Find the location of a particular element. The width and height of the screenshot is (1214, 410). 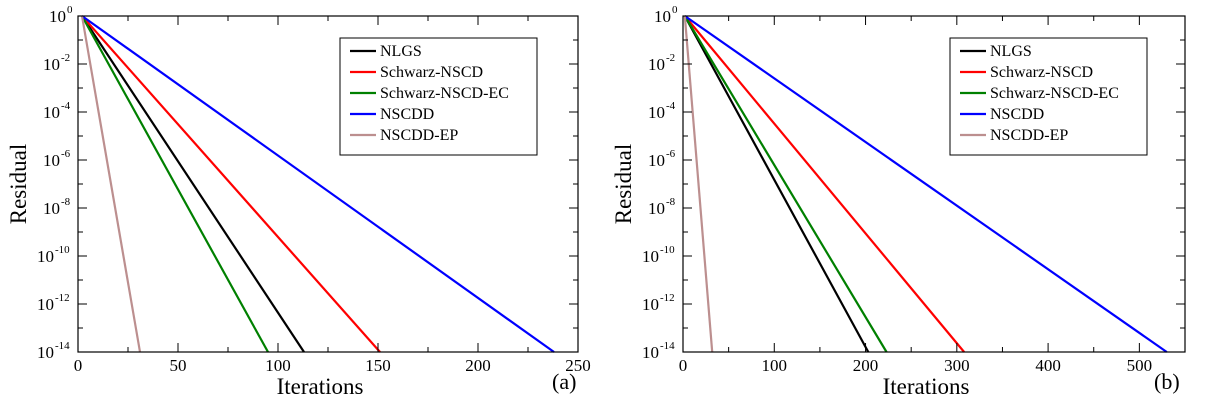

x-tick-label: 300 is located at coordinates (957, 365).